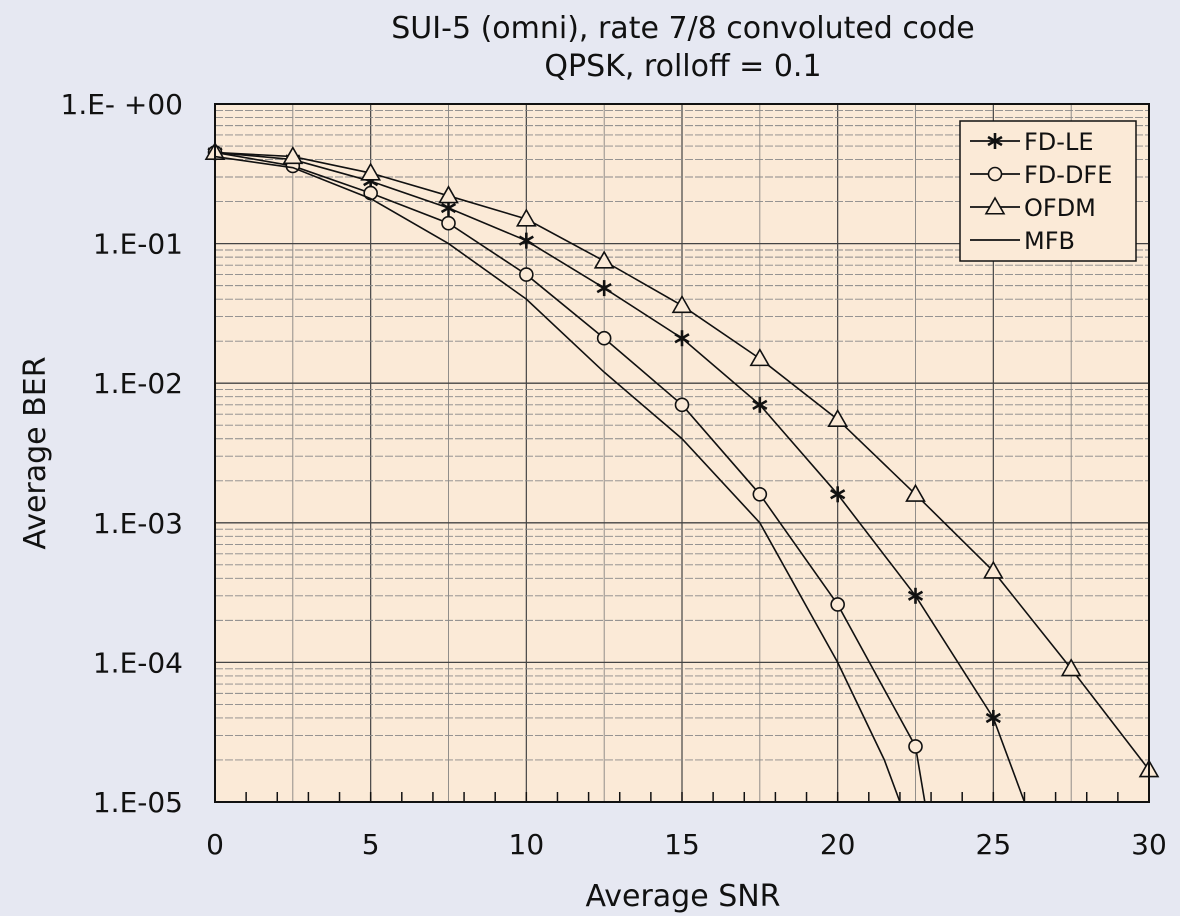  I want to click on y-tick-label: 1.E- +00, so click(122, 104).